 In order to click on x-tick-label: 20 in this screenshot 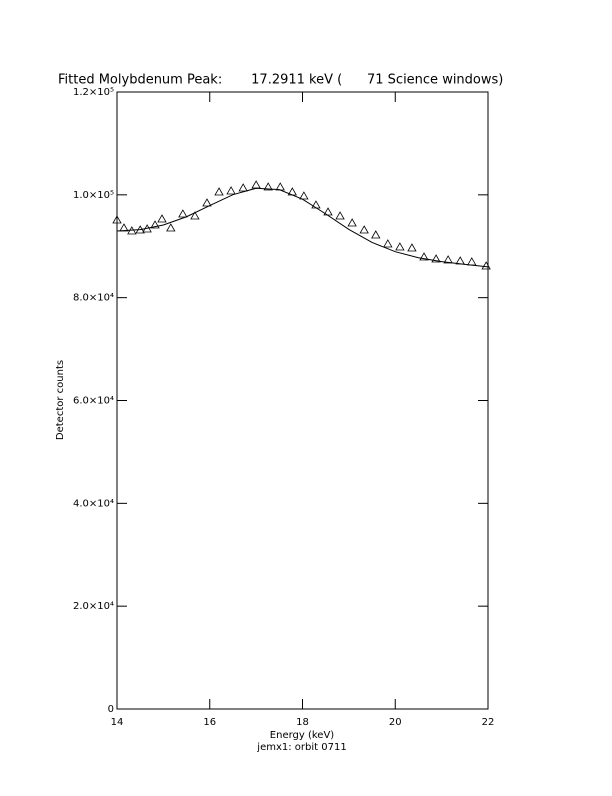, I will do `click(395, 722)`.